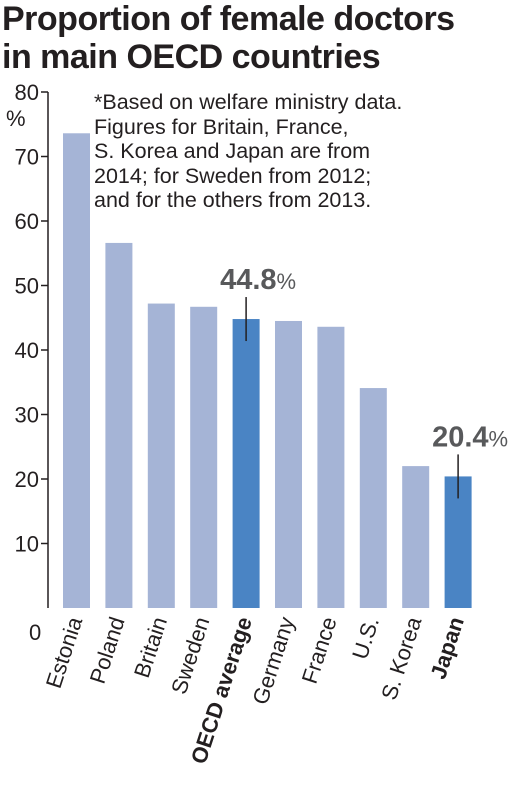 The height and width of the screenshot is (800, 509). I want to click on bar-u-s, so click(373, 498).